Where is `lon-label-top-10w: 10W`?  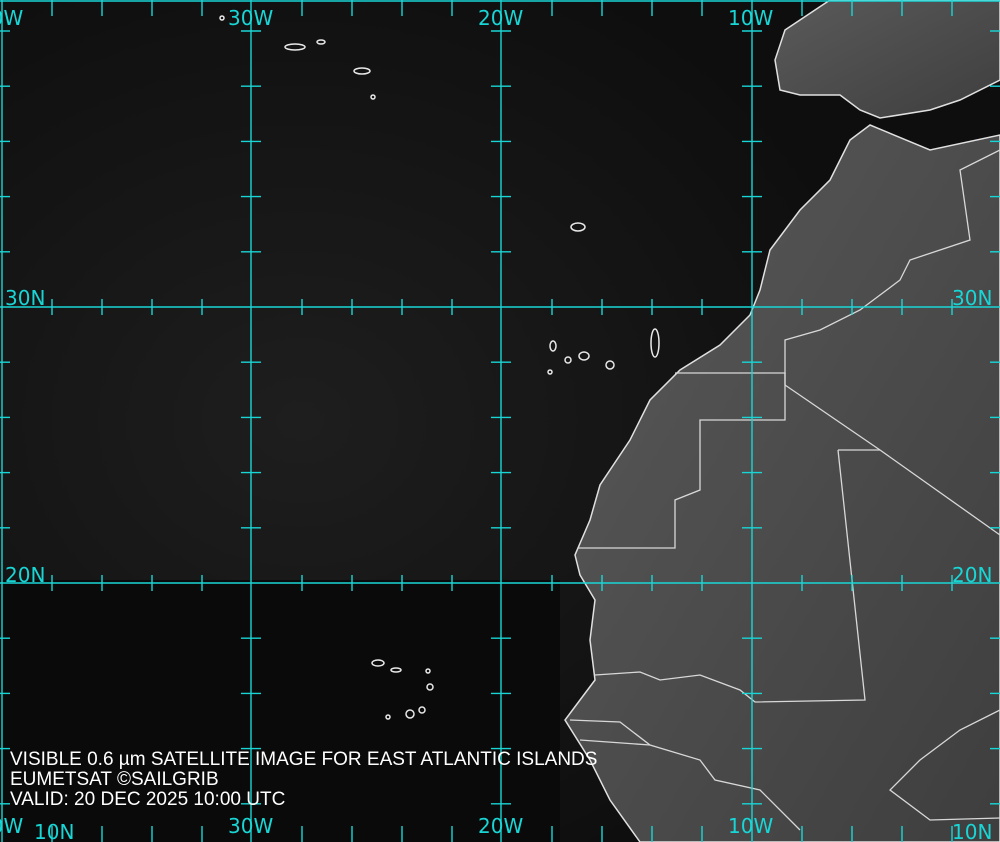 lon-label-top-10w: 10W is located at coordinates (751, 18).